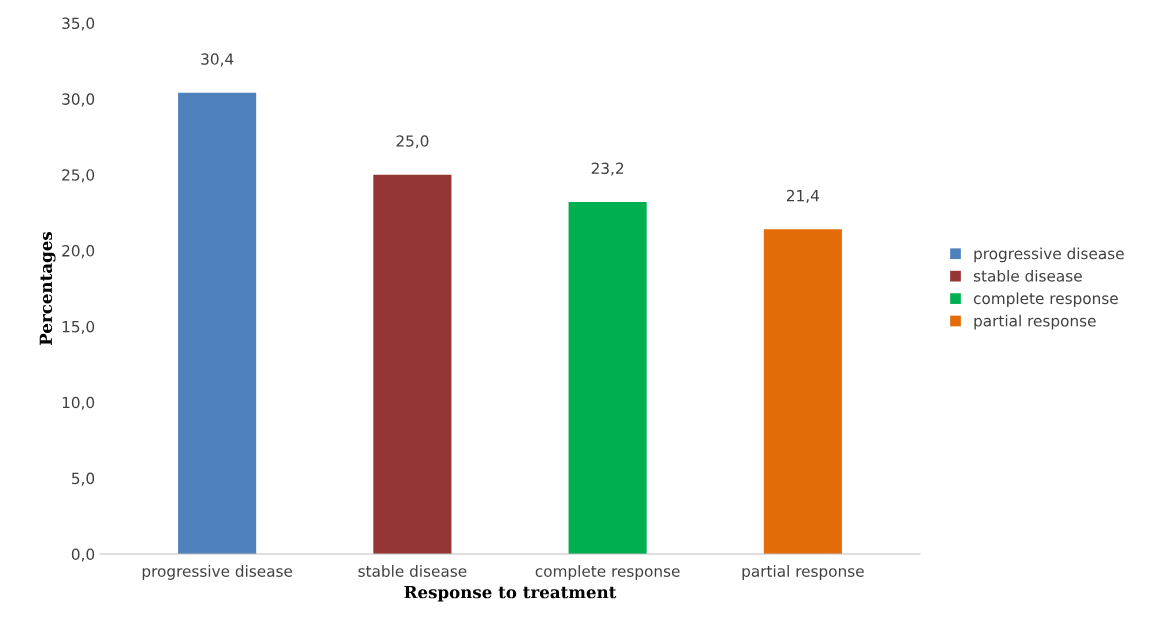 The height and width of the screenshot is (638, 1175). I want to click on data-label: 21,4, so click(803, 196).